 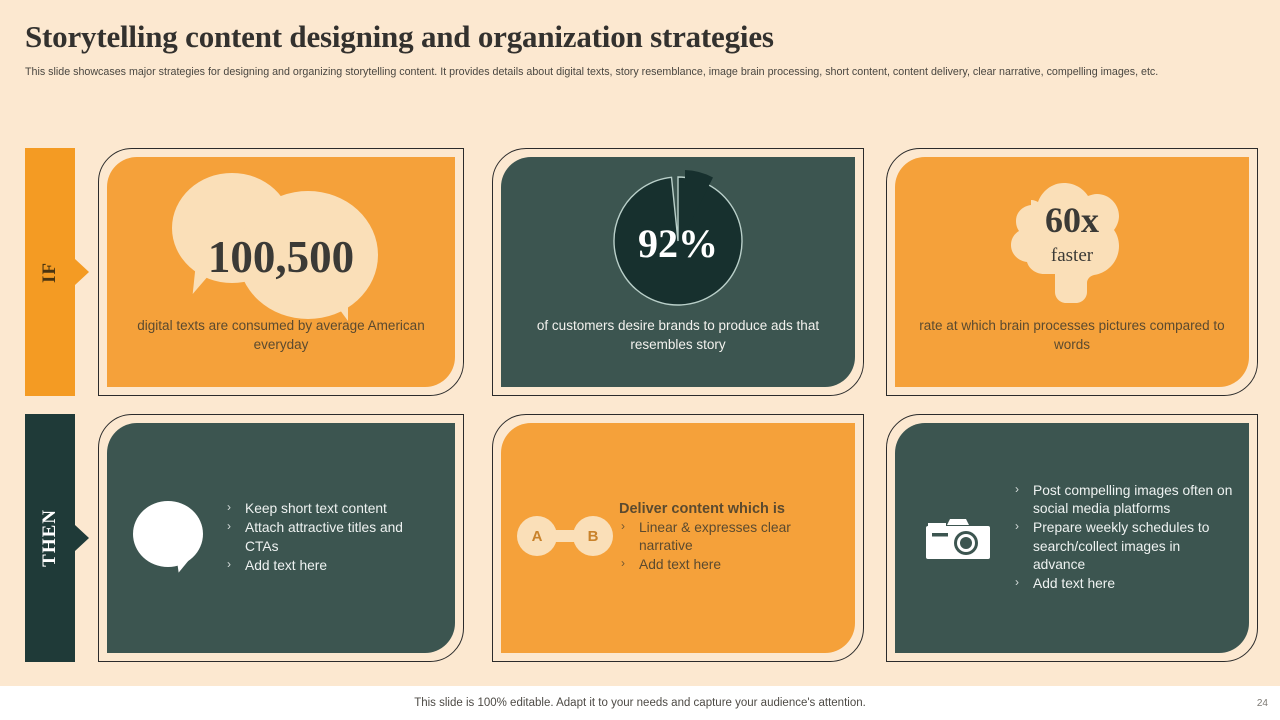 I want to click on stat-graphic: 92%, so click(x=678, y=239).